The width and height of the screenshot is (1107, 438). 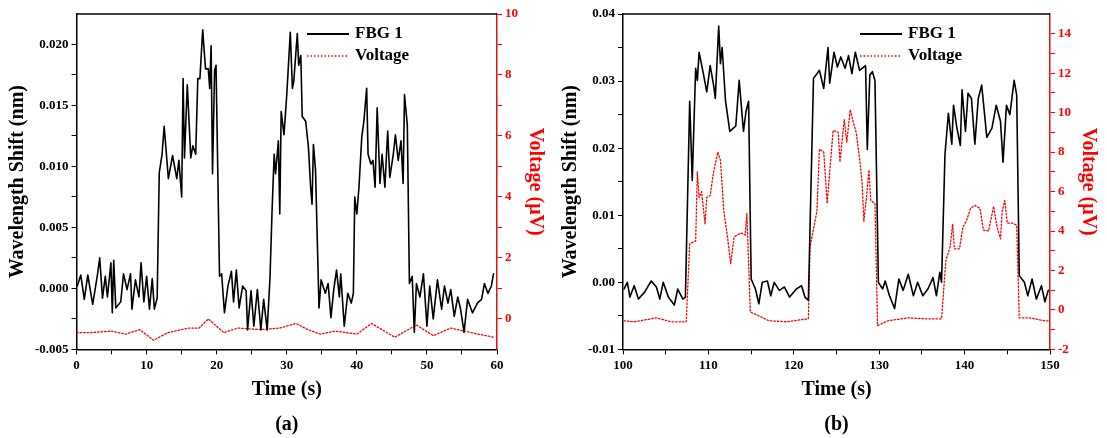 I want to click on y-tick-label: 0.000, so click(x=54, y=287).